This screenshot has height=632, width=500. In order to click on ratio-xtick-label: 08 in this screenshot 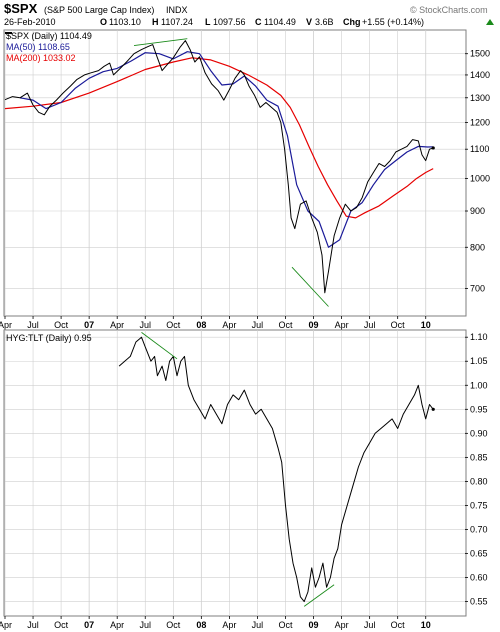, I will do `click(201, 625)`.